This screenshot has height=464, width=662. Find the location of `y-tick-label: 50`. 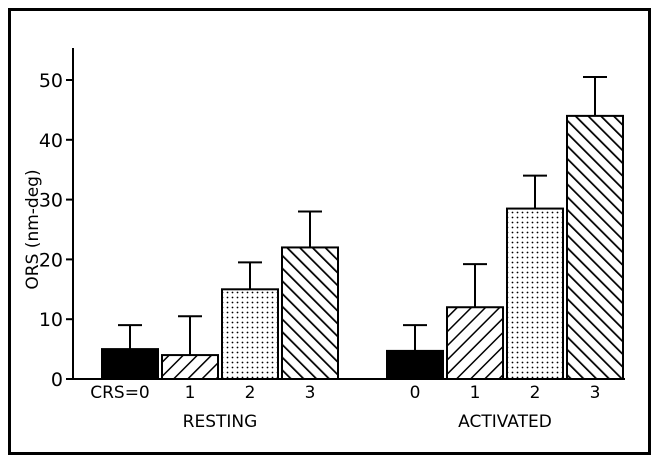

y-tick-label: 50 is located at coordinates (51, 81).